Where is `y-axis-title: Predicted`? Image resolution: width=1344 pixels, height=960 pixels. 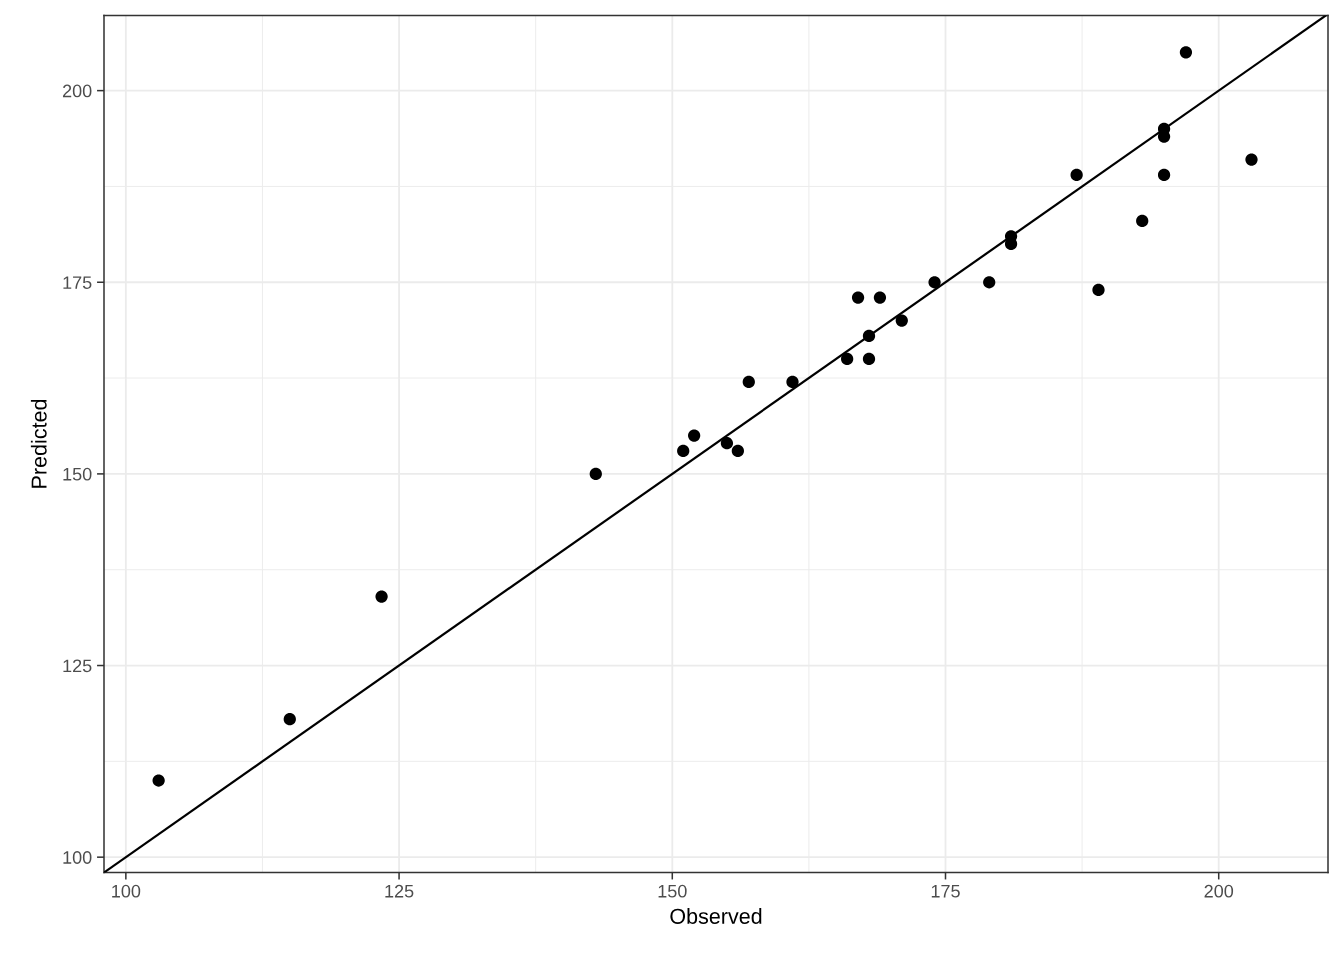
y-axis-title: Predicted is located at coordinates (38, 443).